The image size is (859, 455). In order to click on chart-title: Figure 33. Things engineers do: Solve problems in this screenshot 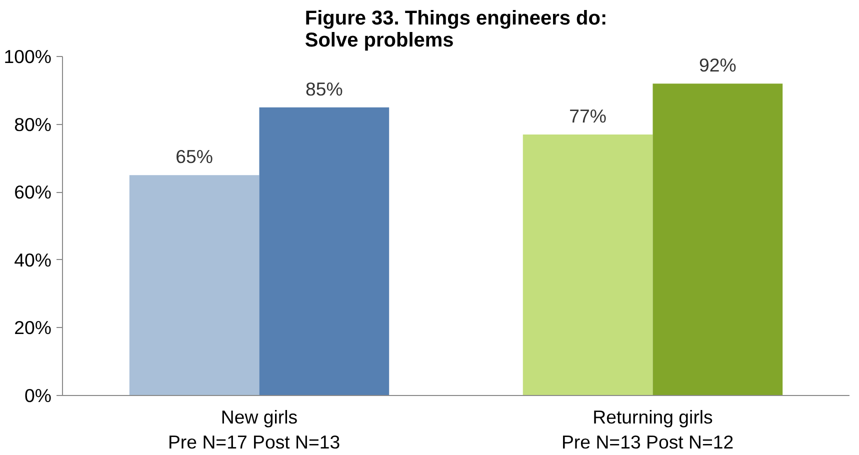, I will do `click(456, 30)`.